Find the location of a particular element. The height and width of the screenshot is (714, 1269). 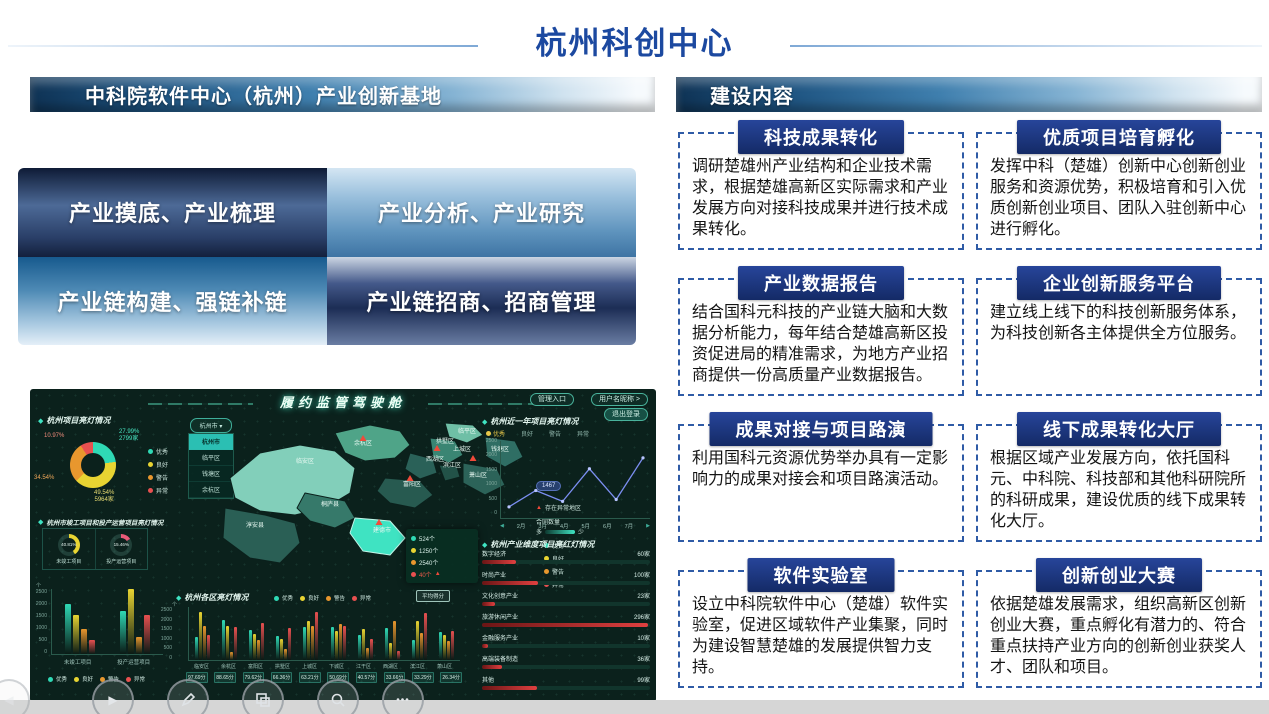

region-selector-value: 杭州市 is located at coordinates (208, 427).